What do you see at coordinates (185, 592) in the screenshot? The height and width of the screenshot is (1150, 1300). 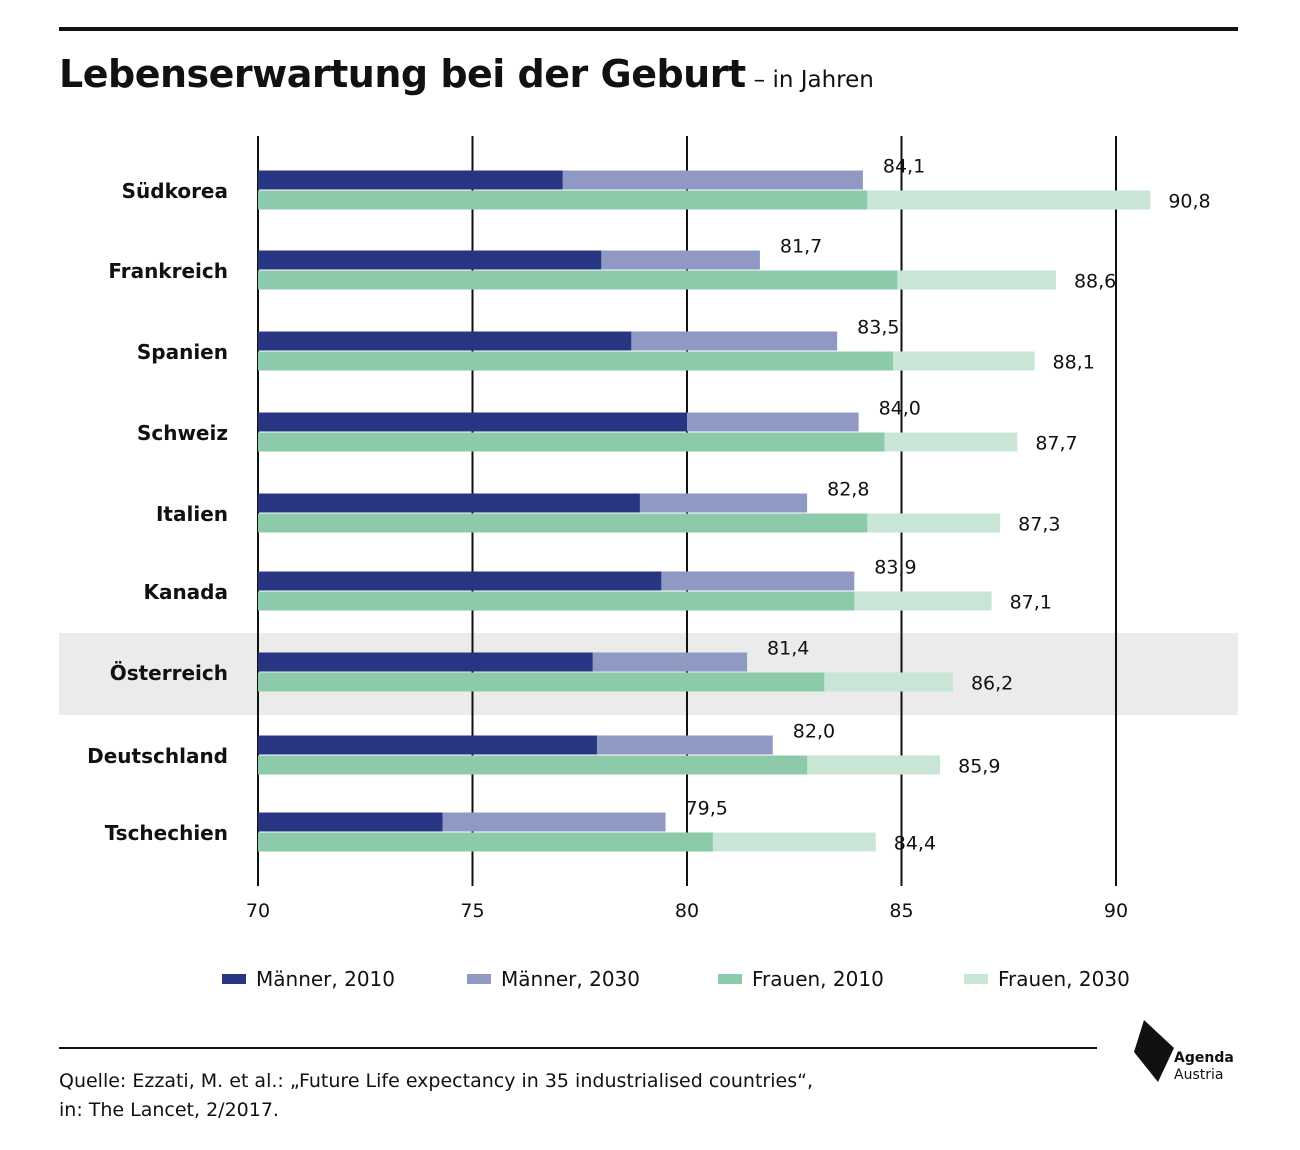 I see `category-label-5: Kanada` at bounding box center [185, 592].